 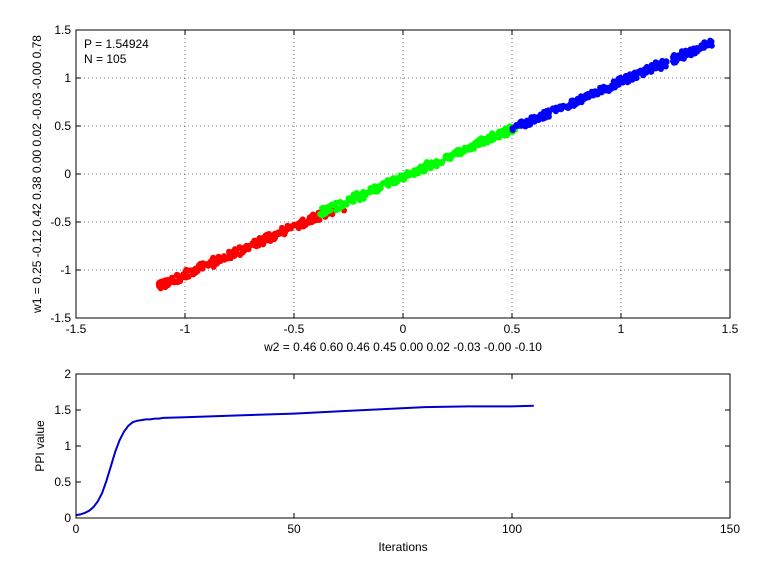 I want to click on annotation-n: N = 105, so click(x=105, y=59).